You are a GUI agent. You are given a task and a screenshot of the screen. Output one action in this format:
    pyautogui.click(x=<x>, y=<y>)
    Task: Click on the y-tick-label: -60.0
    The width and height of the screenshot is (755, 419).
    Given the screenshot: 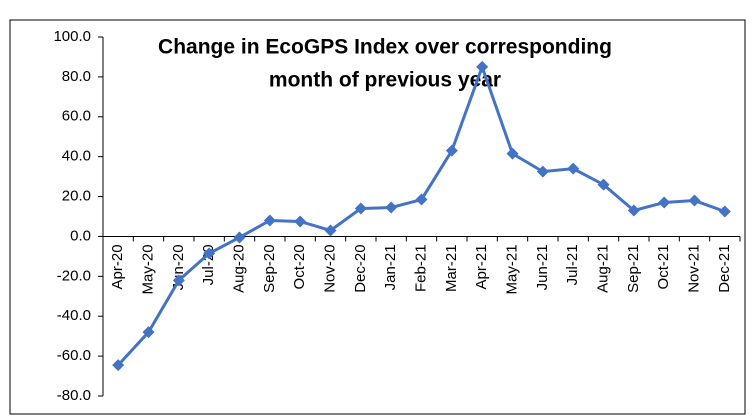 What is the action you would take?
    pyautogui.click(x=74, y=355)
    